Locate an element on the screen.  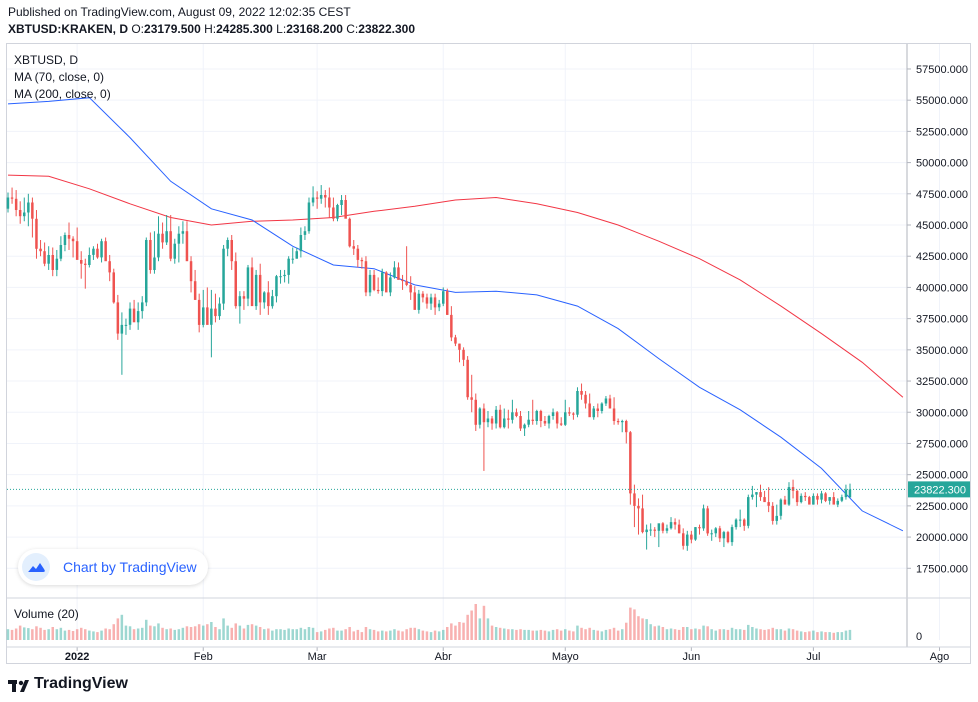
ohlc-high-label: H: is located at coordinates (210, 29).